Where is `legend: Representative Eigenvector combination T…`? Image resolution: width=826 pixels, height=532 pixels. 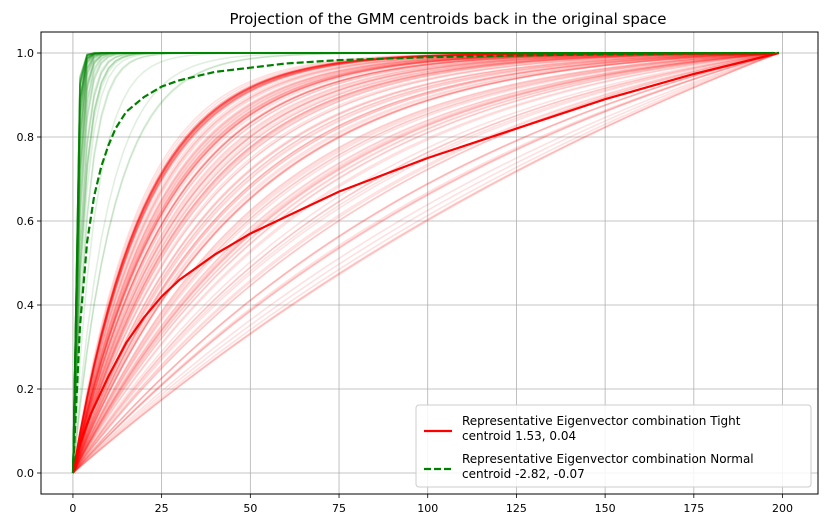 legend: Representative Eigenvector combination T… is located at coordinates (613, 446).